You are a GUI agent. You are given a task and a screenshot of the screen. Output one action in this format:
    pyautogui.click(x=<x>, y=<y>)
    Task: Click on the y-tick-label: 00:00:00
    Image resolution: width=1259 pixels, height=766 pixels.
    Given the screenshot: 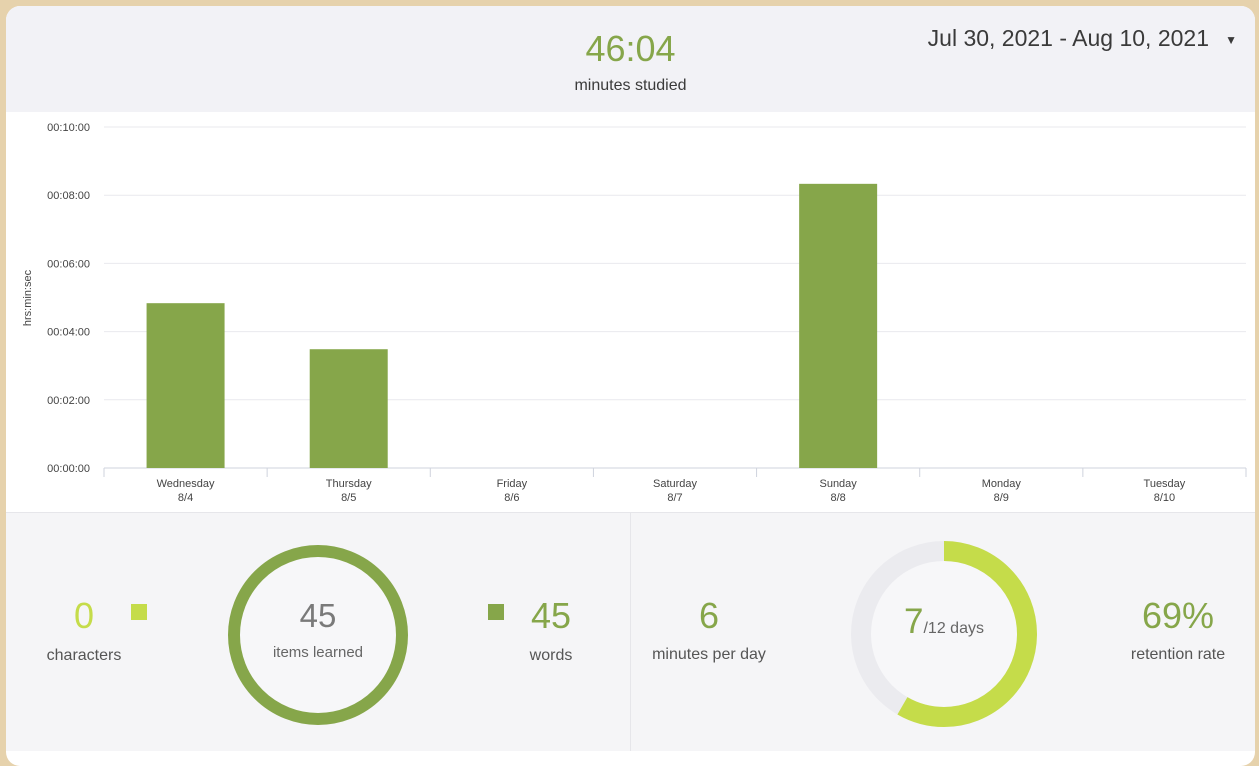 What is the action you would take?
    pyautogui.click(x=68, y=469)
    